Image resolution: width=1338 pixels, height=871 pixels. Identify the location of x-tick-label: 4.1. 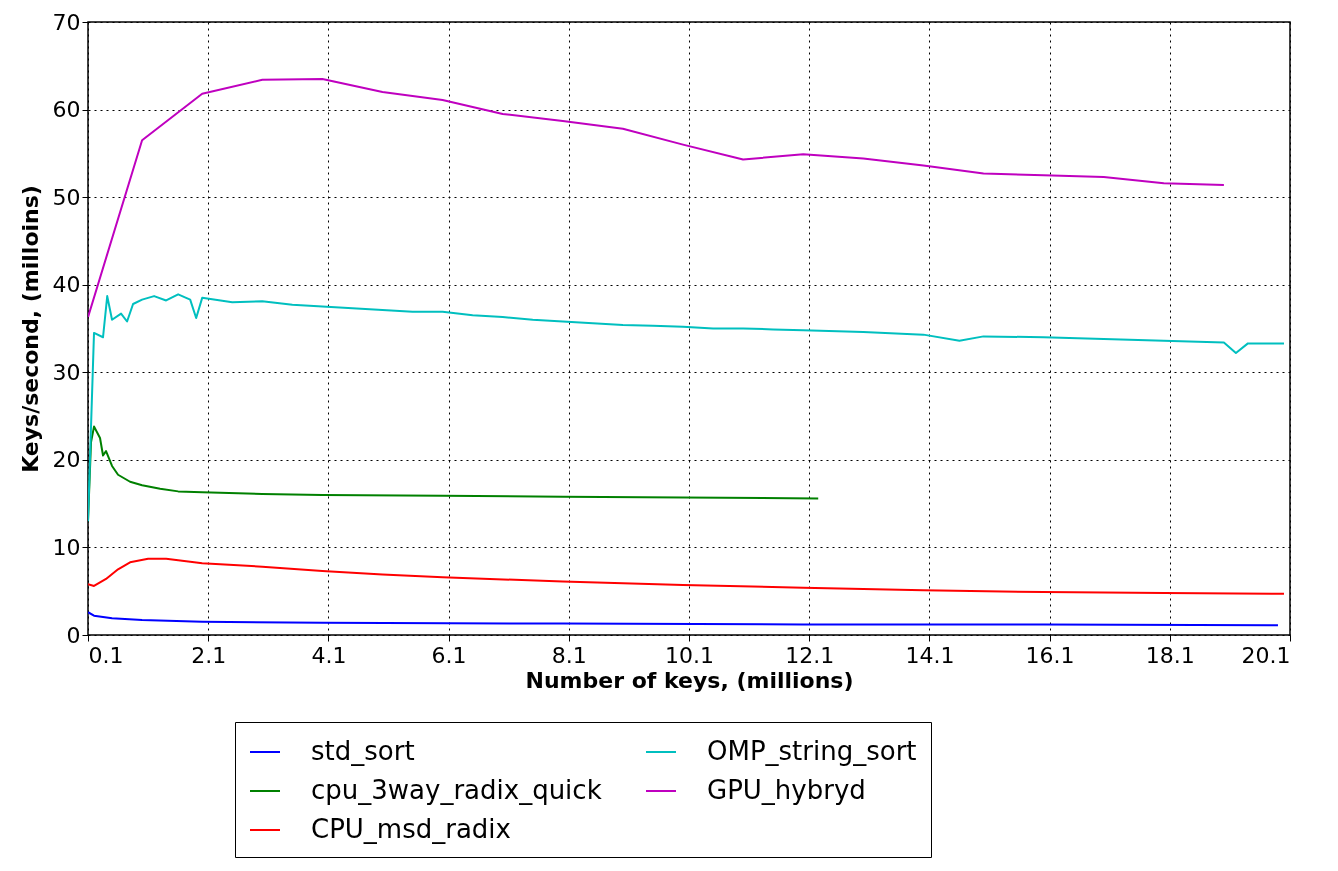
(329, 655).